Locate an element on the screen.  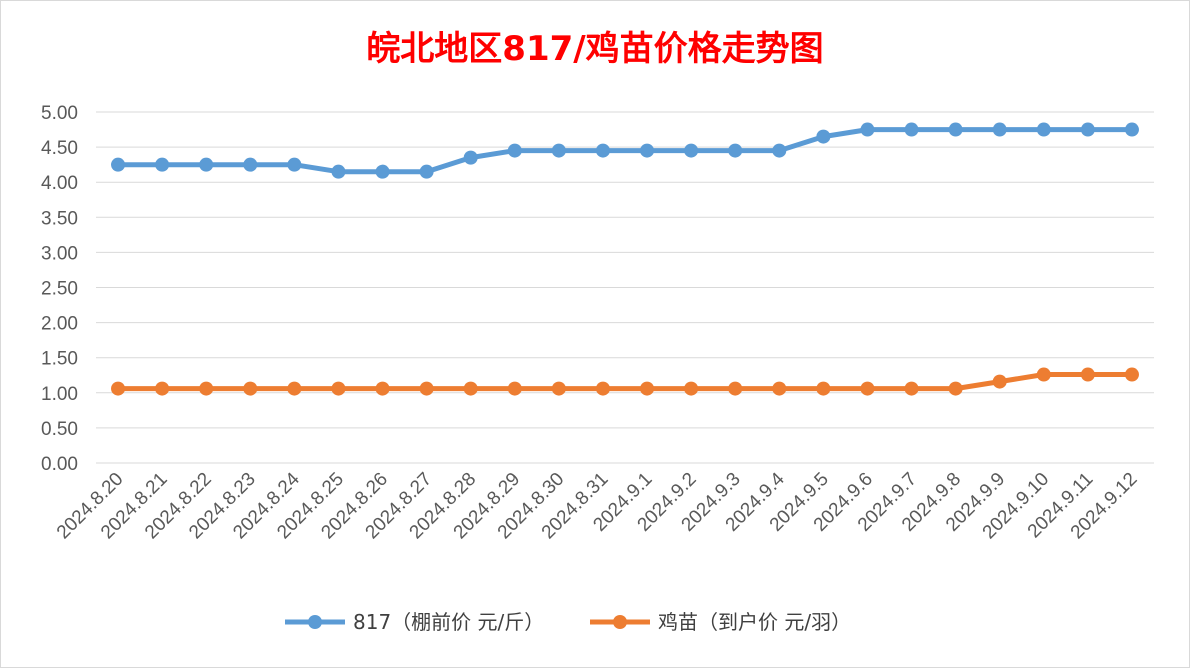
legend-item: 鸡苗（到户价 元/羽） is located at coordinates (720, 622).